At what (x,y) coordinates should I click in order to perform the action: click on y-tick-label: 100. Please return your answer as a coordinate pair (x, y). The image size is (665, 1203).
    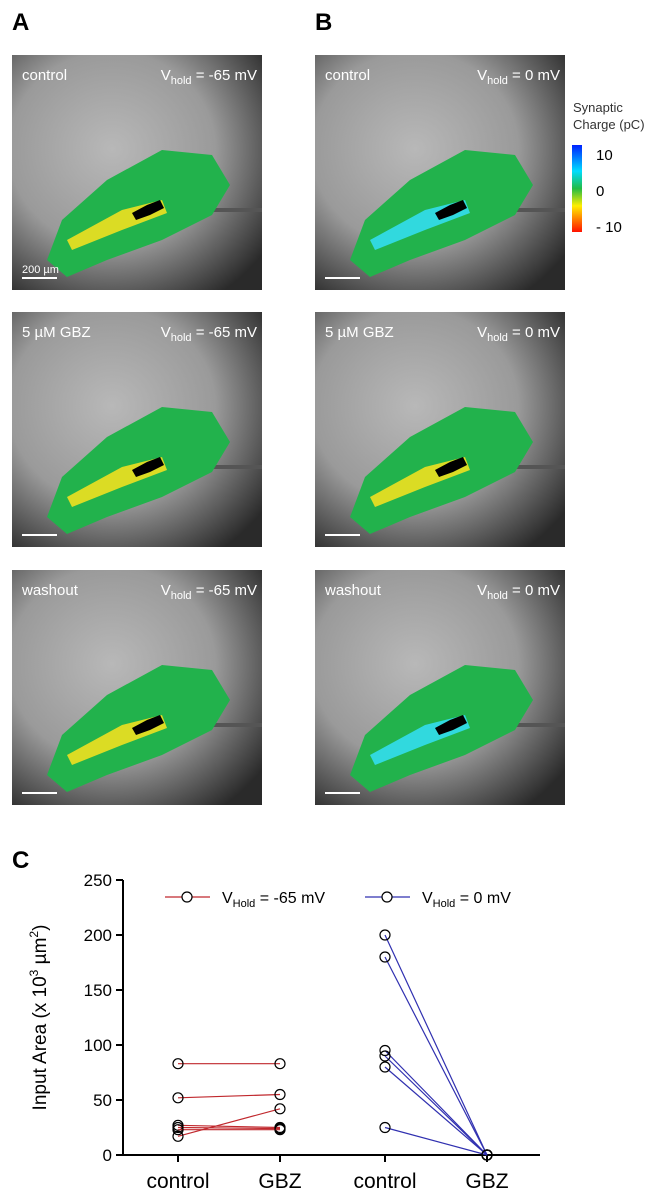
    Looking at the image, I should click on (98, 1045).